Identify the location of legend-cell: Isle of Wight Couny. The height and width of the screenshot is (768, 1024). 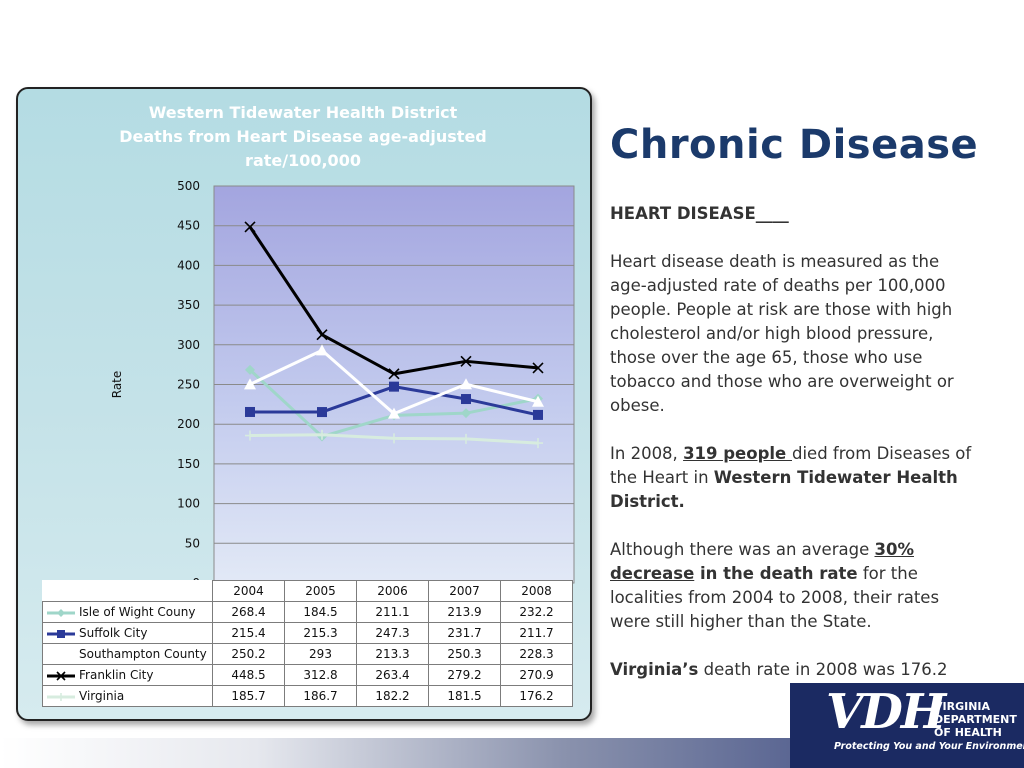
(127, 612).